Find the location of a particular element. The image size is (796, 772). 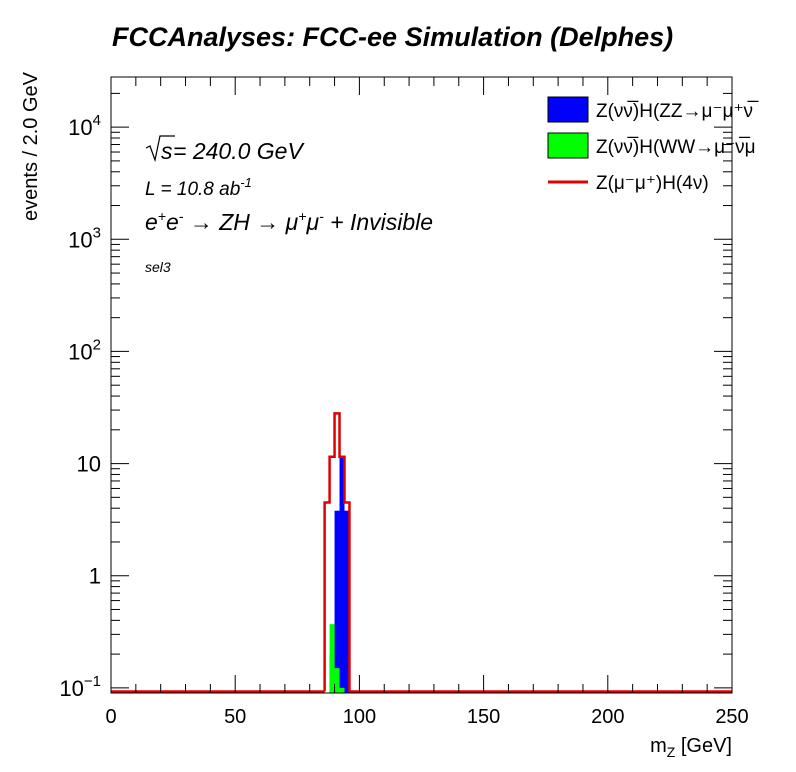

y-tick-label-exp-5: 4 is located at coordinates (97, 120).